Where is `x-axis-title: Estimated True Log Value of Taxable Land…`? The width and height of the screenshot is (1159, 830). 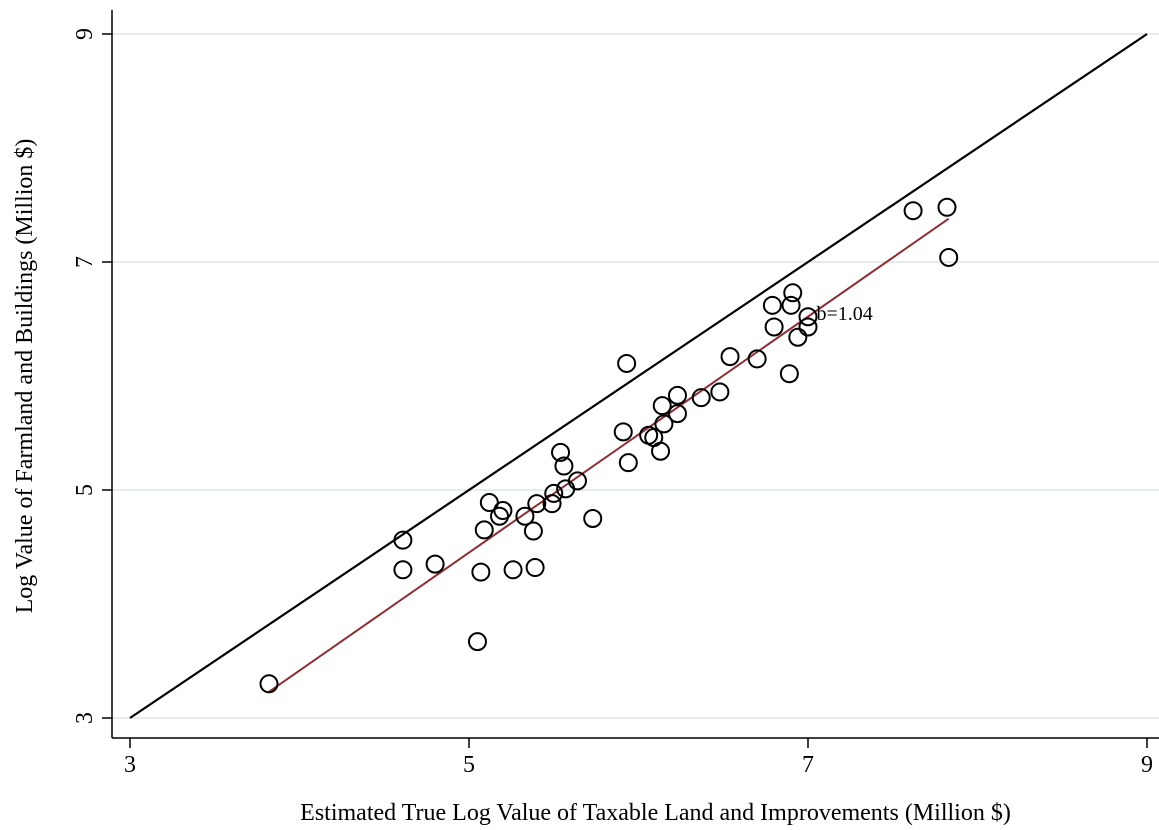
x-axis-title: Estimated True Log Value of Taxable Land… is located at coordinates (655, 813).